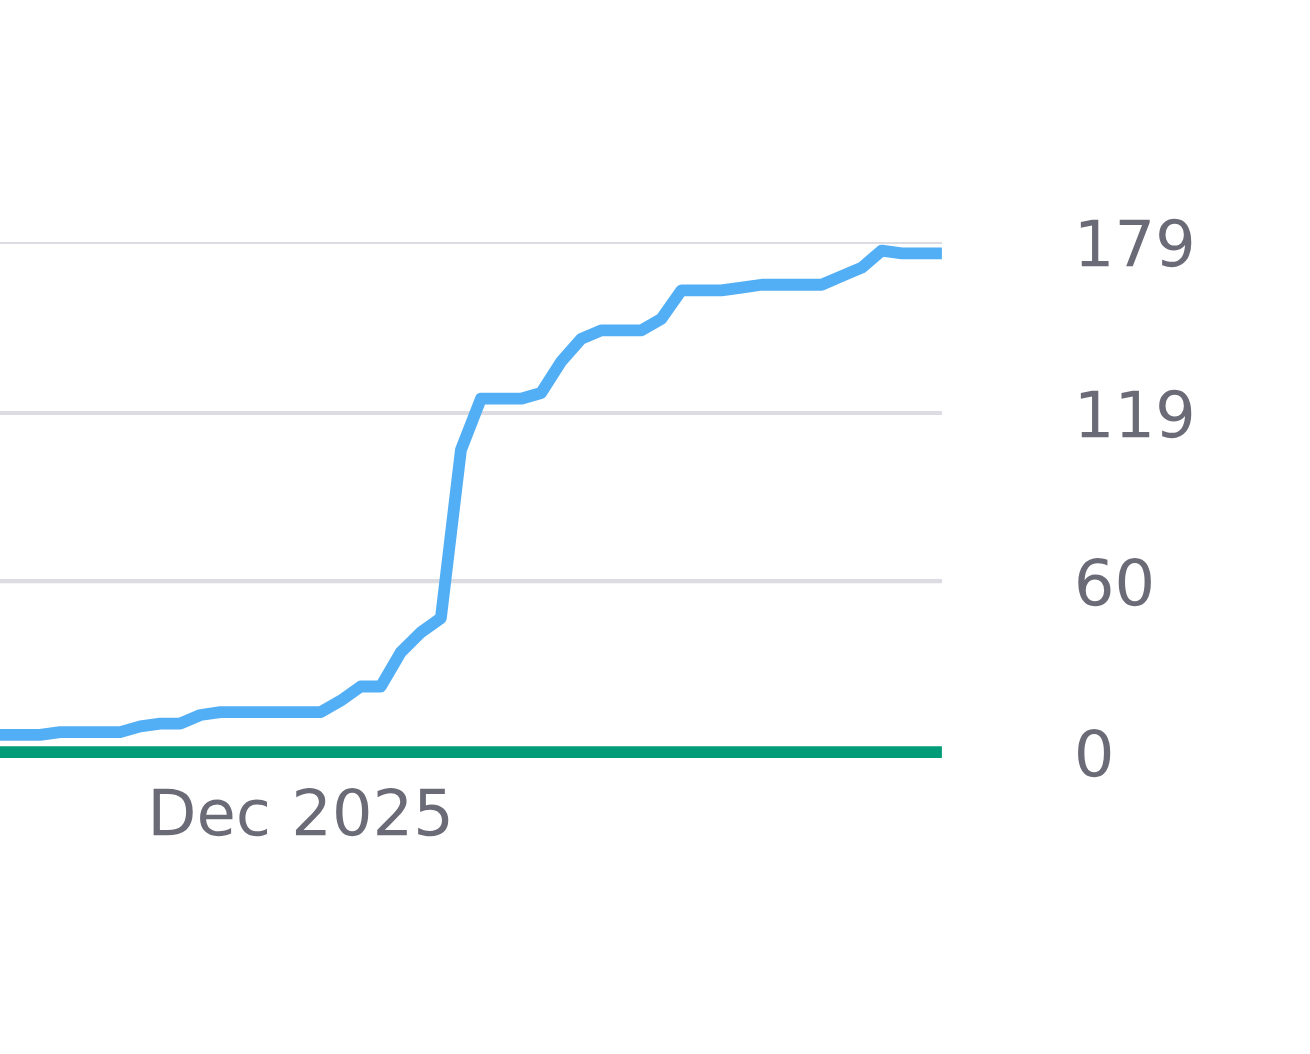  Describe the element at coordinates (1114, 582) in the screenshot. I see `y-tick-label: 60` at that location.